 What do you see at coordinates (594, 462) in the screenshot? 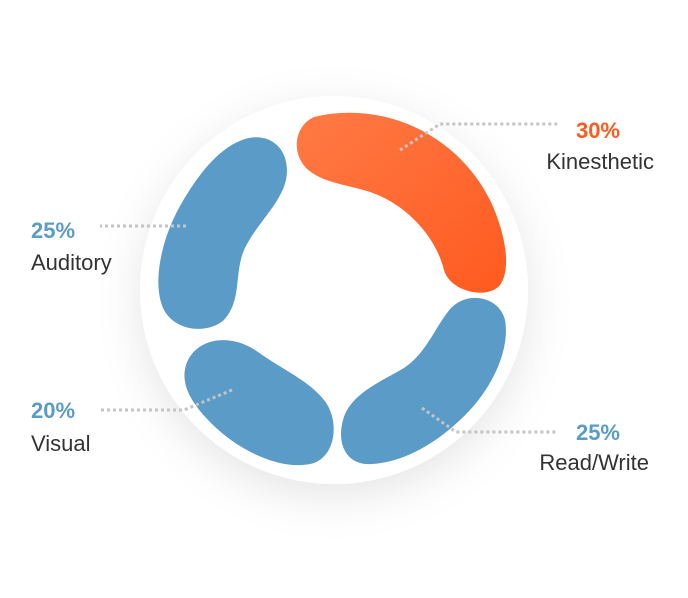
I see `slice-label-read-write: Read/Write` at bounding box center [594, 462].